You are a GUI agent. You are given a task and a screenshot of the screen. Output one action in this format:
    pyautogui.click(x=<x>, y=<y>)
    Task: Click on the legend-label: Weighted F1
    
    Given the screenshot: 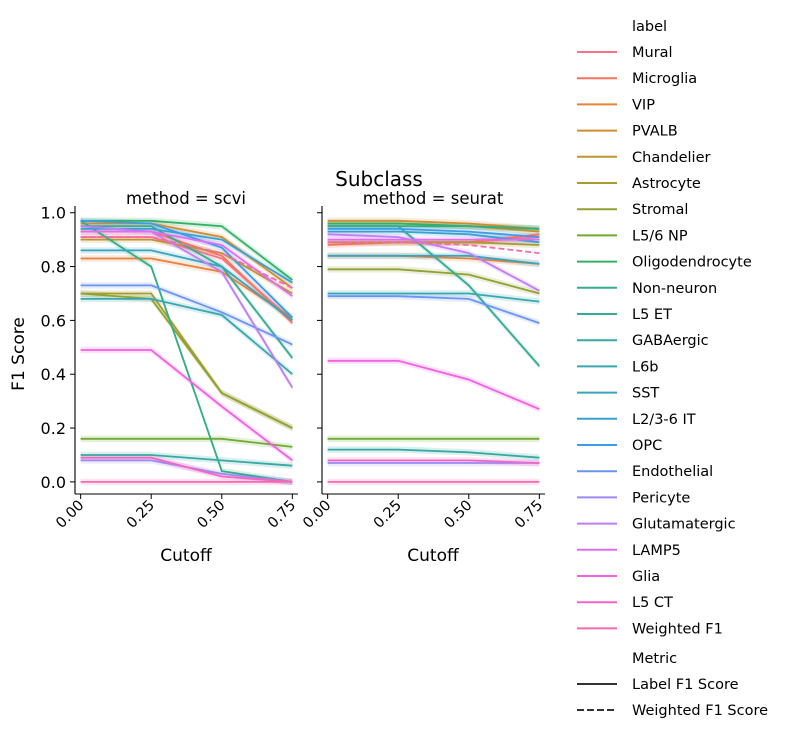 What is the action you would take?
    pyautogui.click(x=677, y=629)
    